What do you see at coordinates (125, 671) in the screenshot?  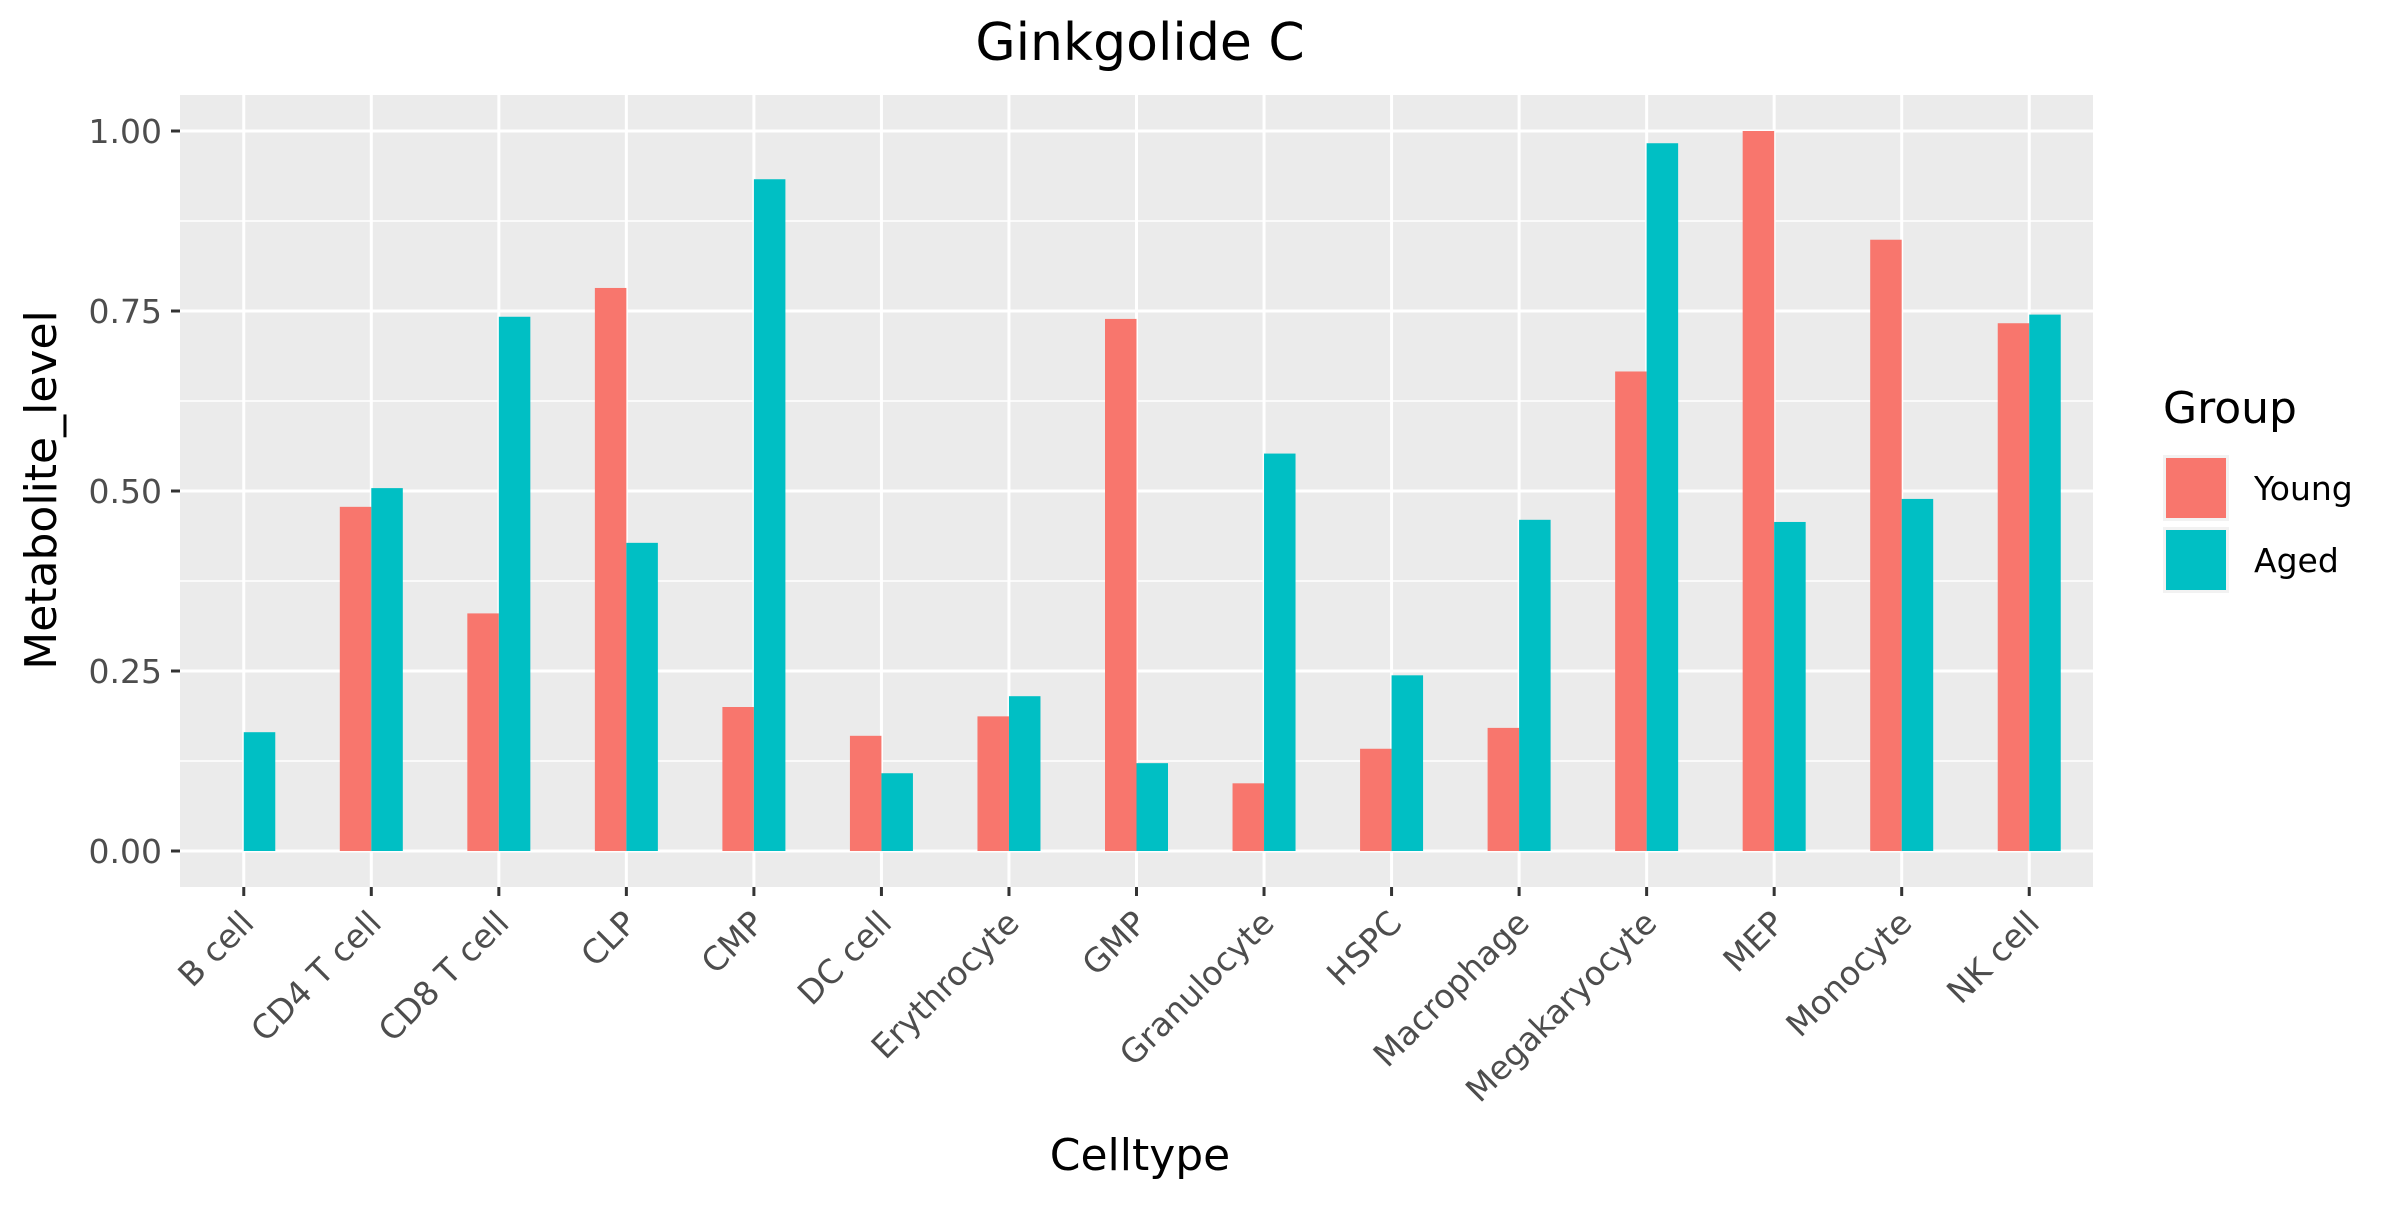 I see `y-tick-label: 0.25` at bounding box center [125, 671].